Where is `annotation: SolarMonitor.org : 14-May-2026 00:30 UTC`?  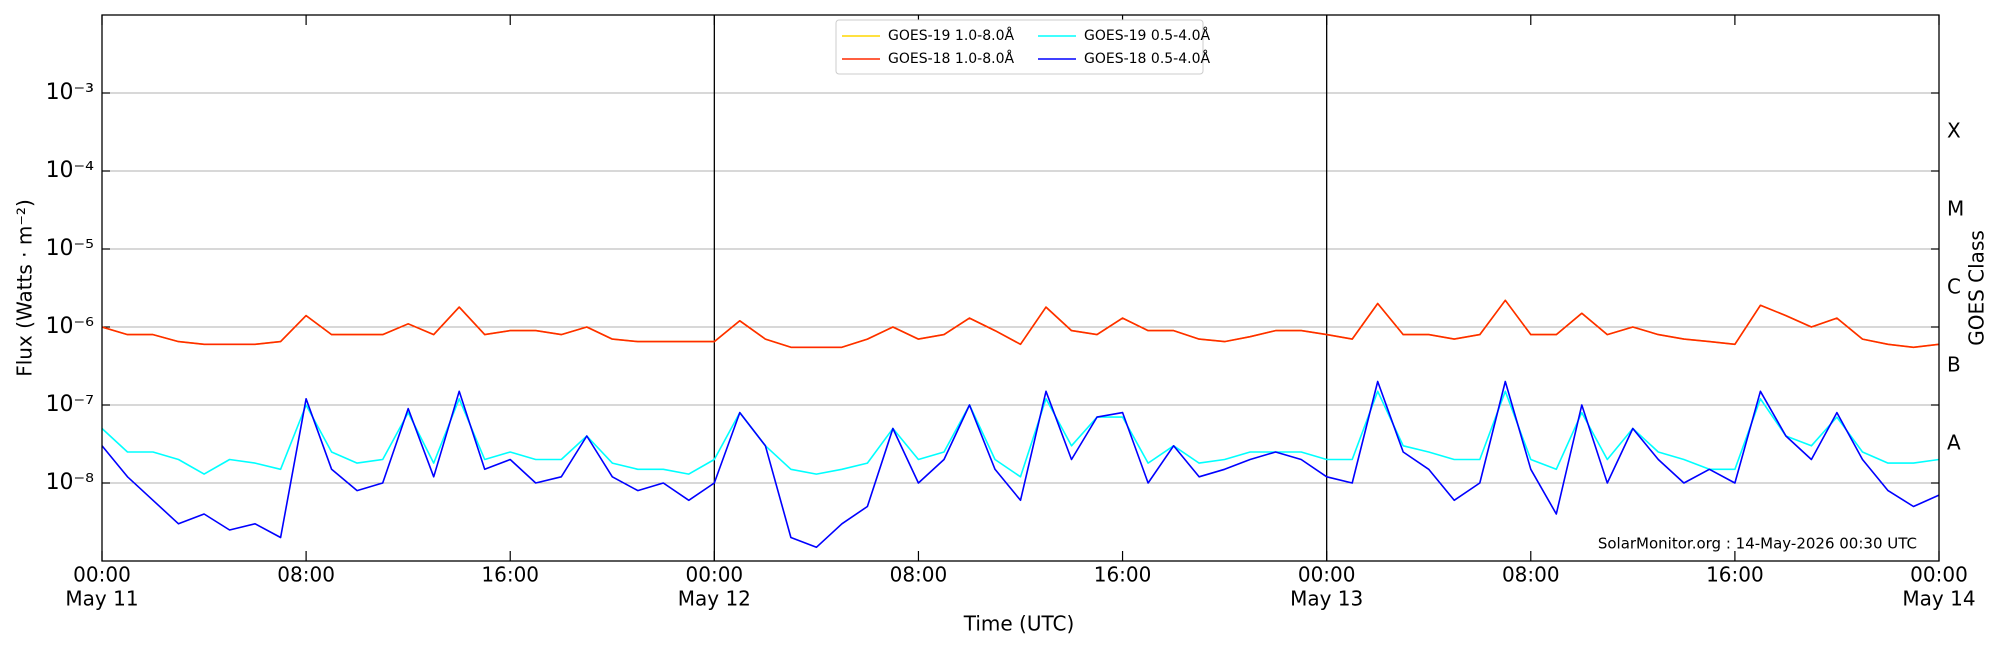 annotation: SolarMonitor.org : 14-May-2026 00:30 UTC is located at coordinates (1757, 544).